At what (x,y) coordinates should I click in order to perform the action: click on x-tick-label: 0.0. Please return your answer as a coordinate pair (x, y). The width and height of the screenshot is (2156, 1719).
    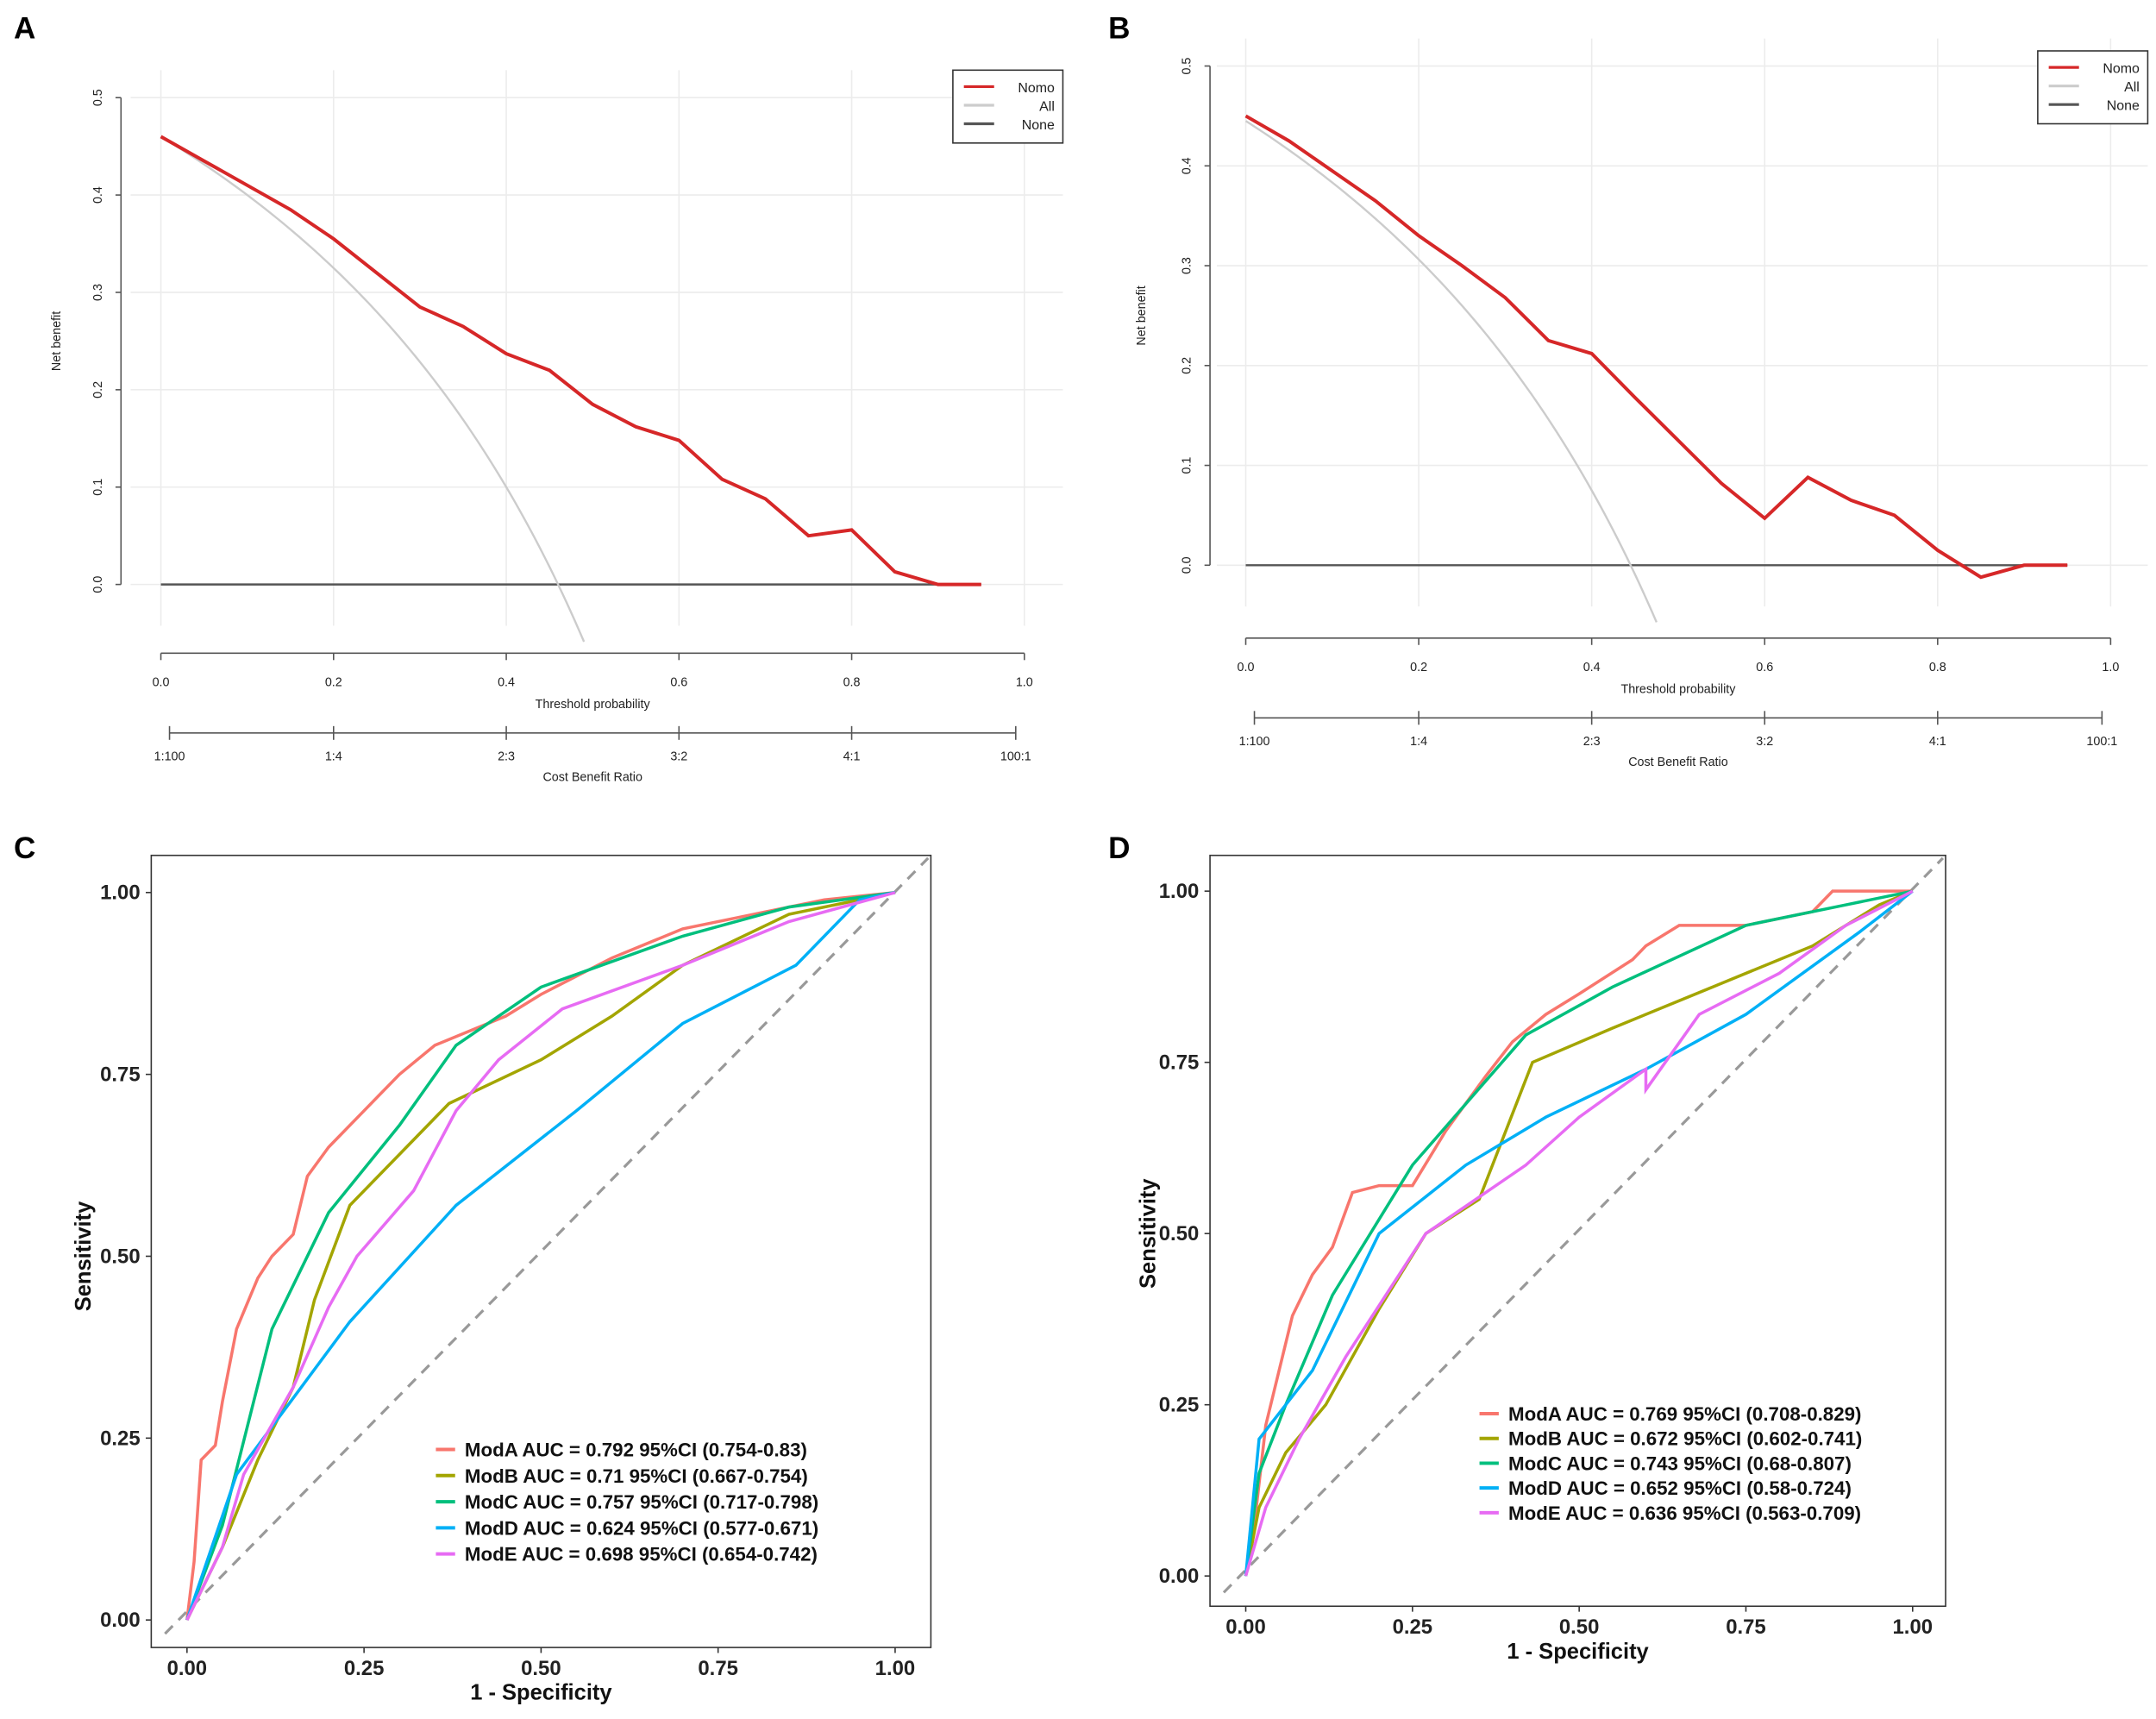
    Looking at the image, I should click on (161, 683).